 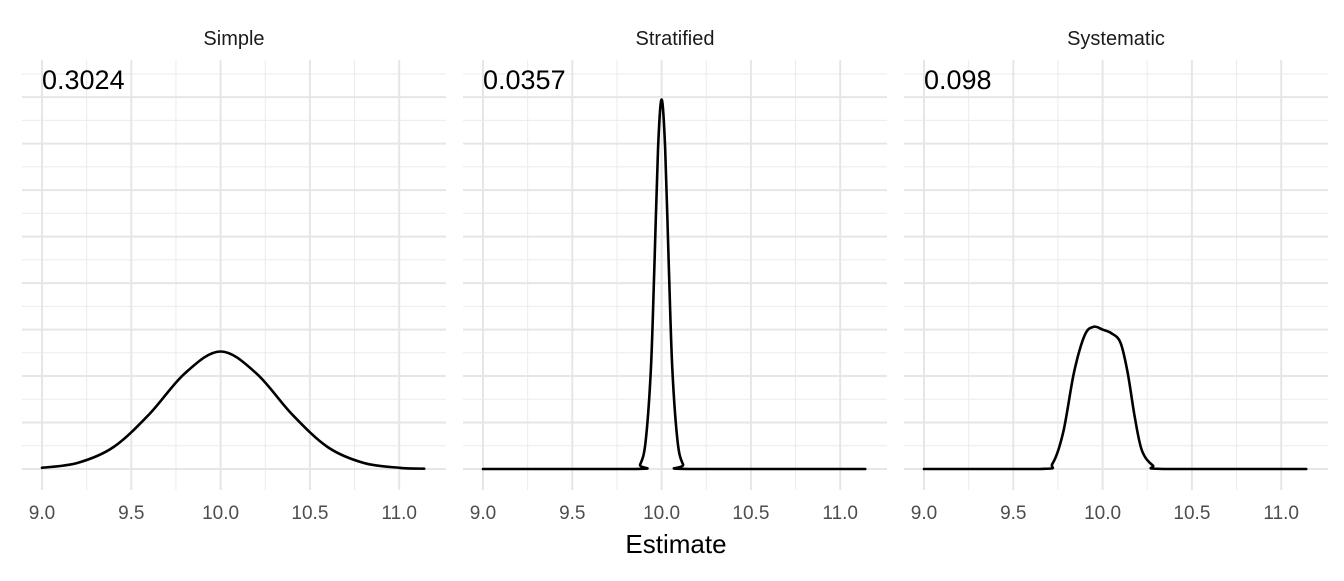 What do you see at coordinates (1116, 39) in the screenshot?
I see `facet-title: Systematic` at bounding box center [1116, 39].